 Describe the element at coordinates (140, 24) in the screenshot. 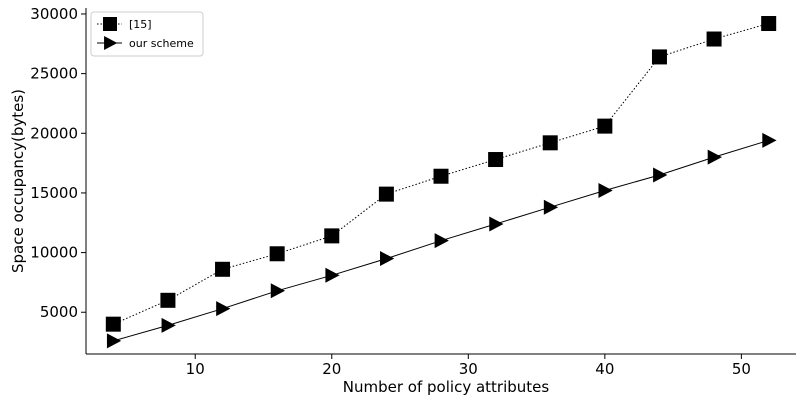

I see `legend-label: [15]` at that location.